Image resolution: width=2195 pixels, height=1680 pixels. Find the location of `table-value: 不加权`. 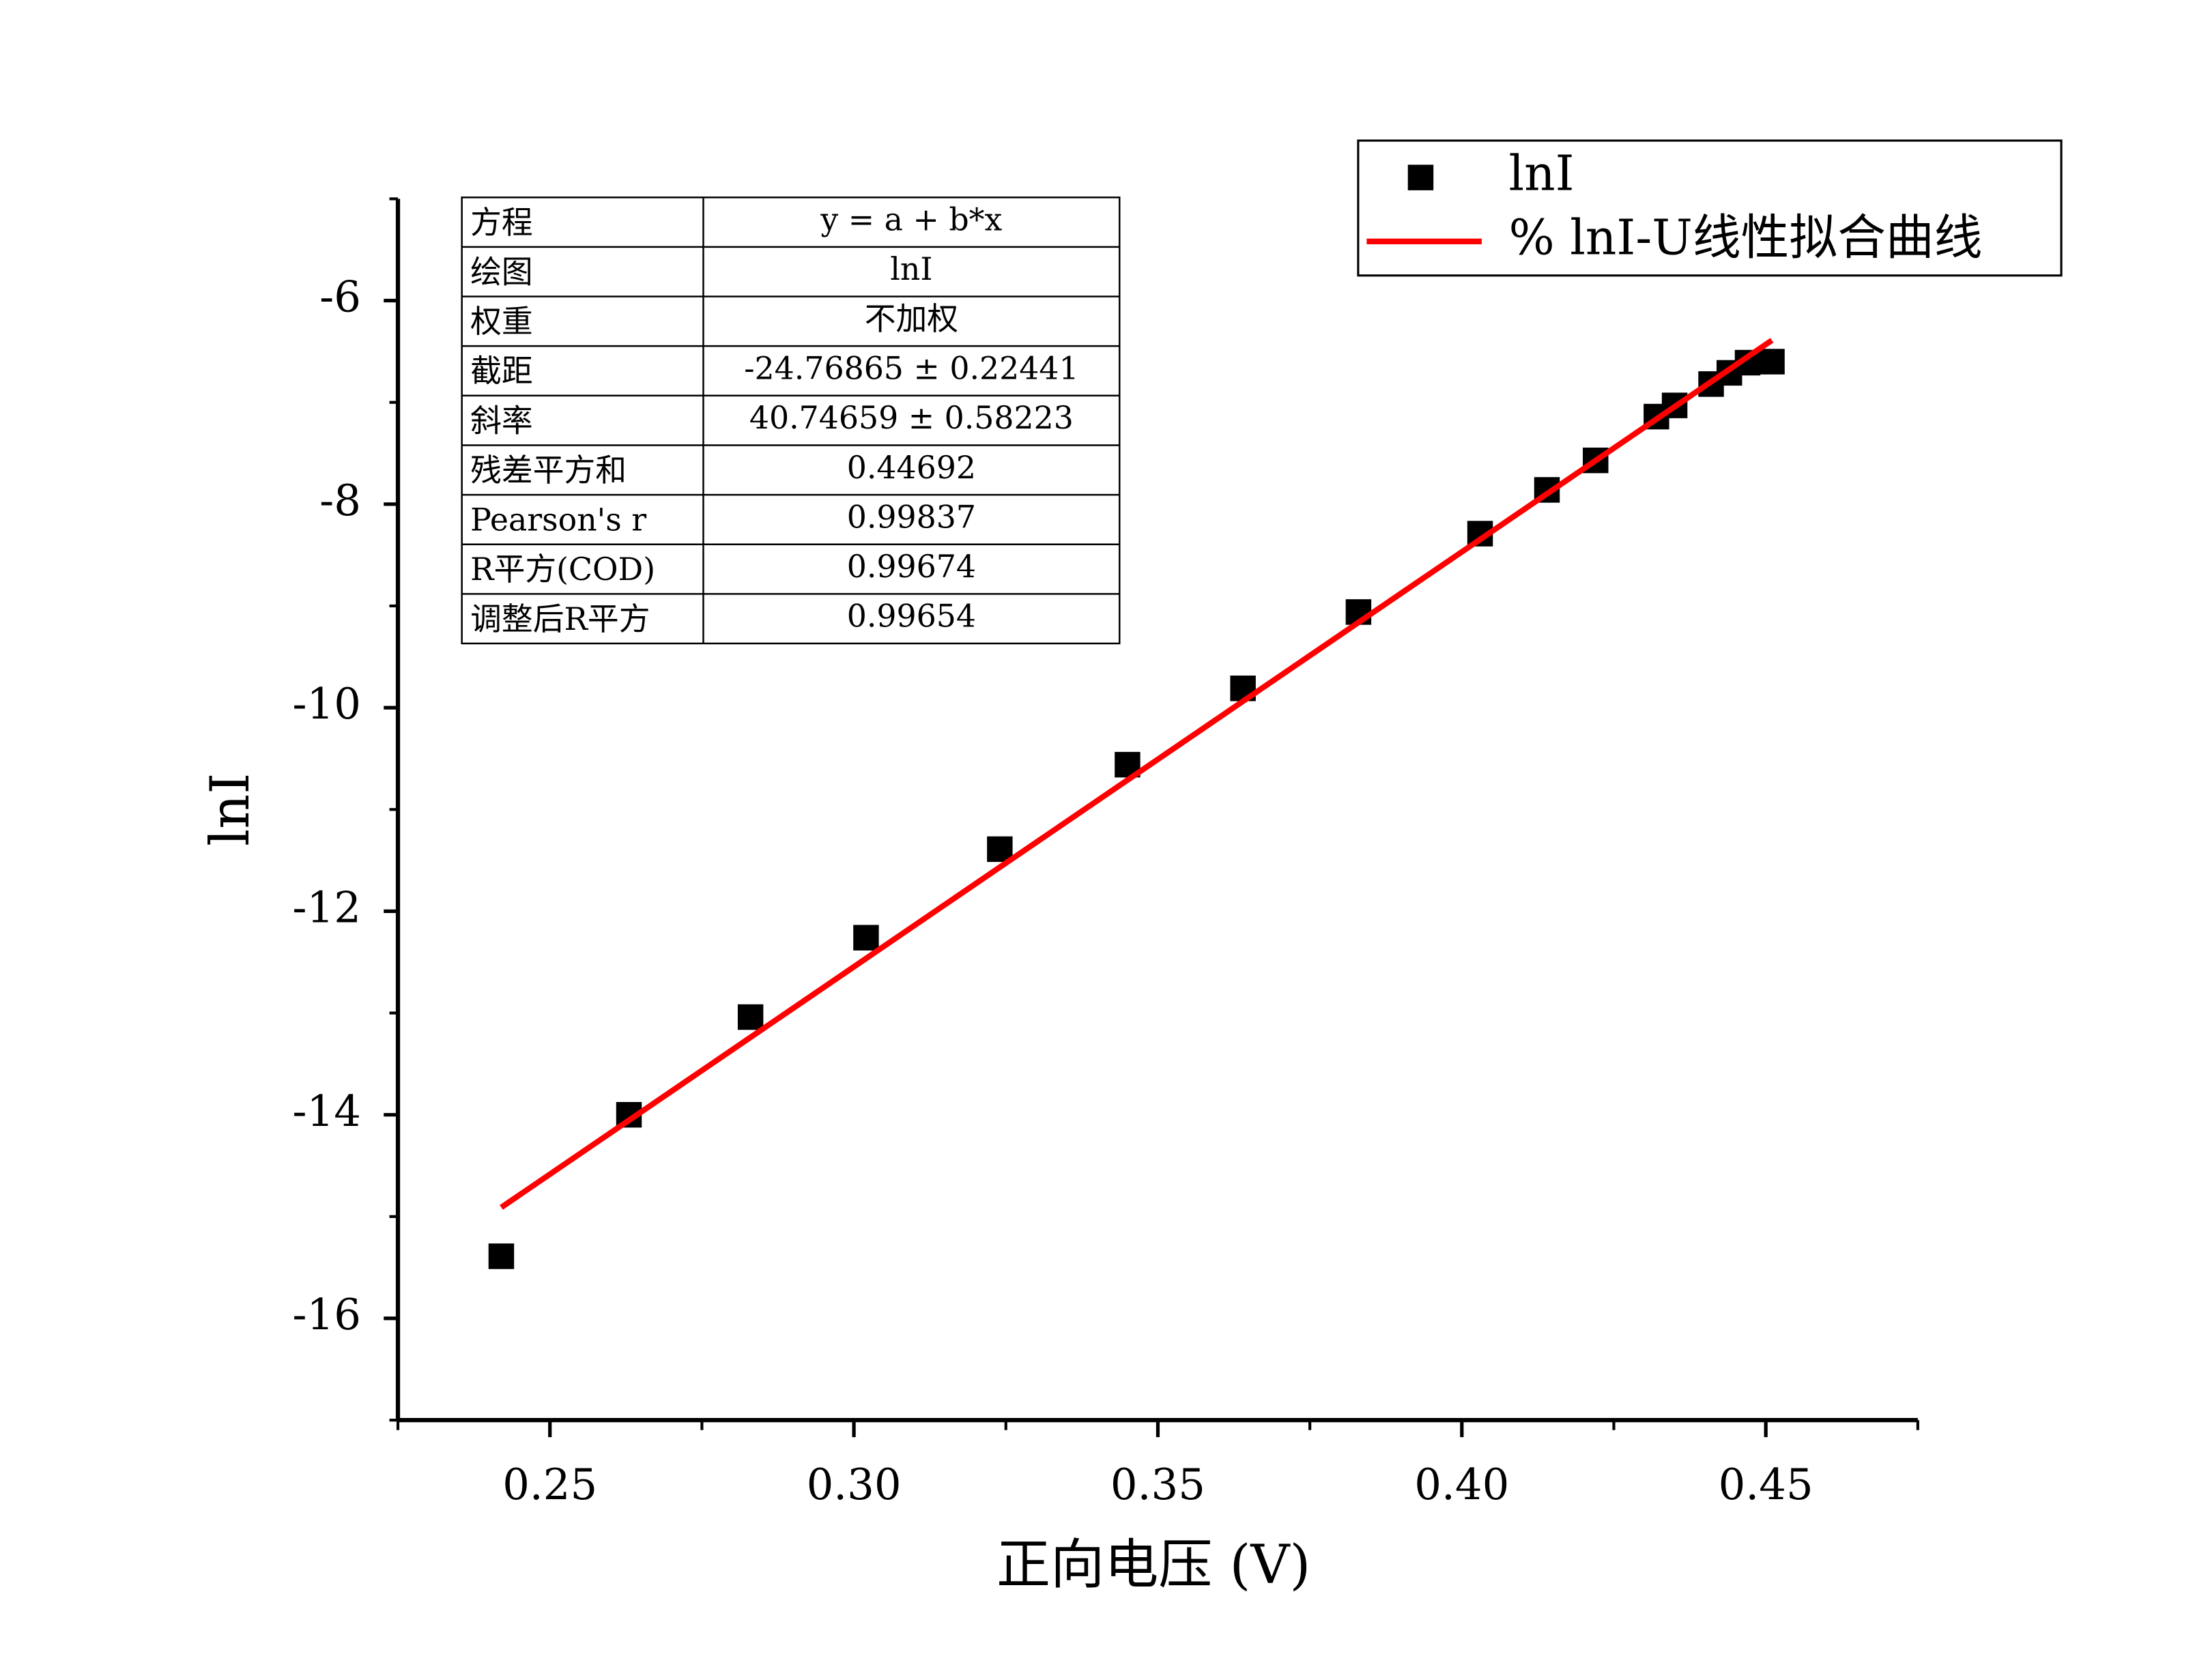

table-value: 不加权 is located at coordinates (911, 319).